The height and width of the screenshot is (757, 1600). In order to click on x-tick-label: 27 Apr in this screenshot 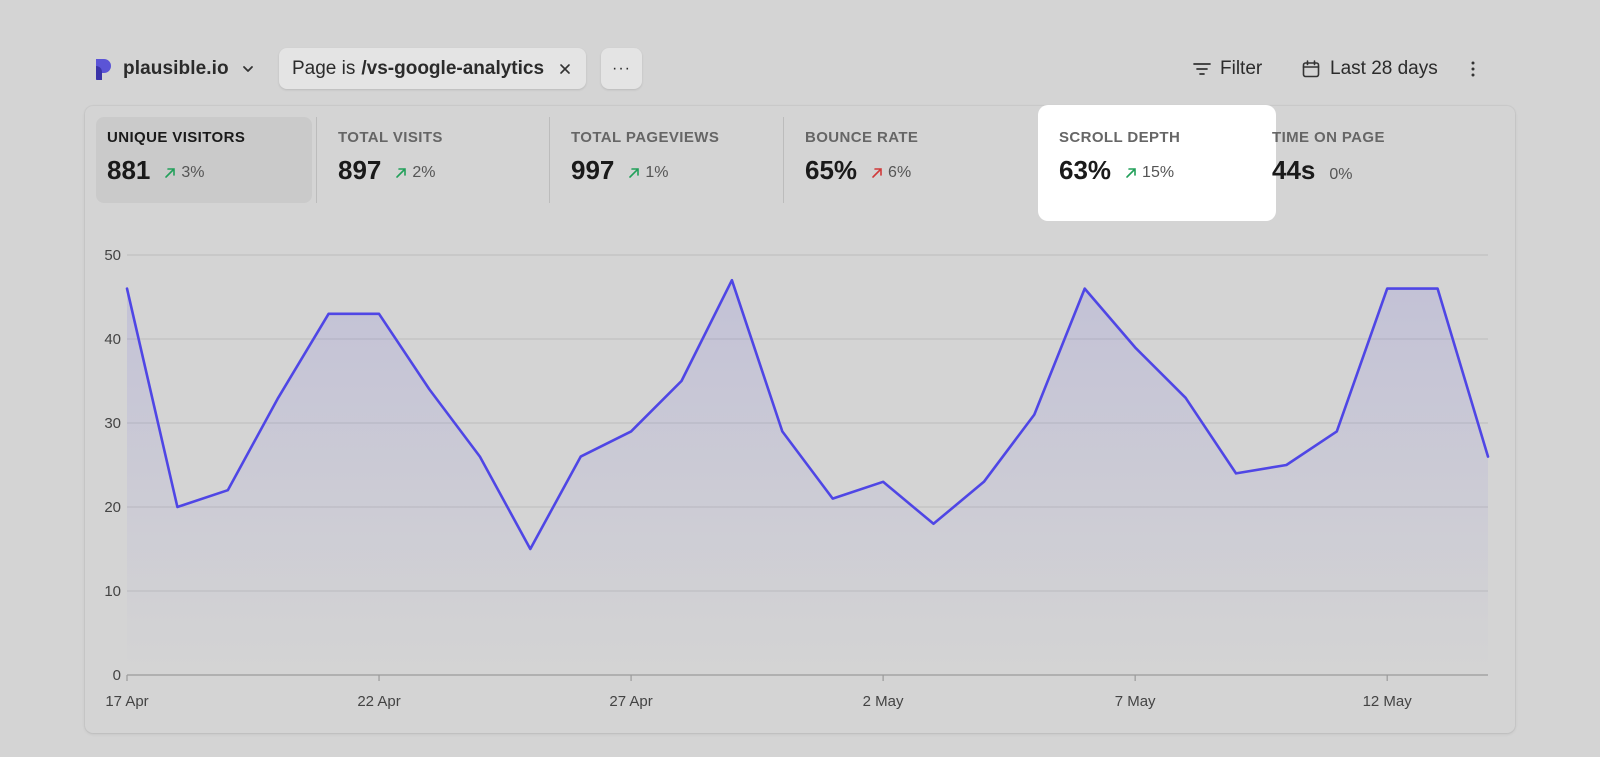, I will do `click(630, 701)`.